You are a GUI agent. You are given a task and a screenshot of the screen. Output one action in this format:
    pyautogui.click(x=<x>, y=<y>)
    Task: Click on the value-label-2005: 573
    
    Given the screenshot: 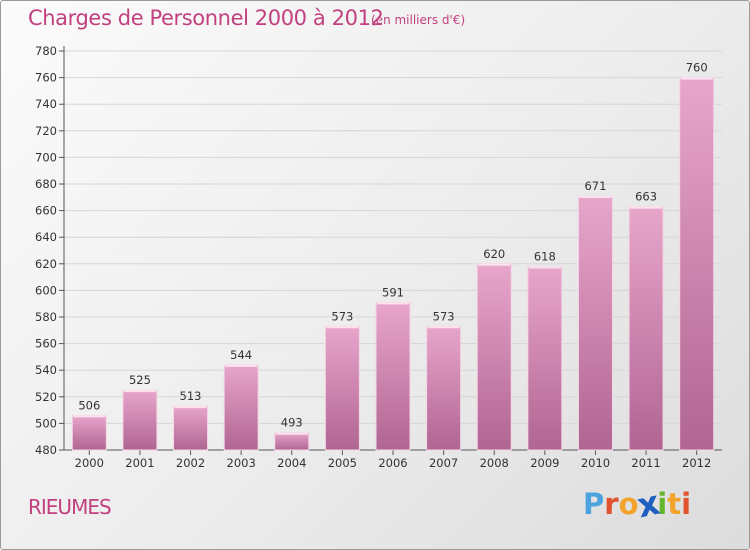 What is the action you would take?
    pyautogui.click(x=342, y=316)
    